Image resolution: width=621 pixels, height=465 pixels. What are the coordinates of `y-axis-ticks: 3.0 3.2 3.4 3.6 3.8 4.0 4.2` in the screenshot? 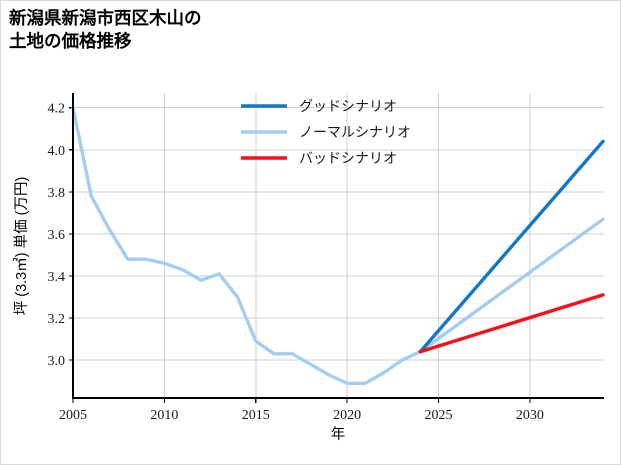 It's located at (60, 235).